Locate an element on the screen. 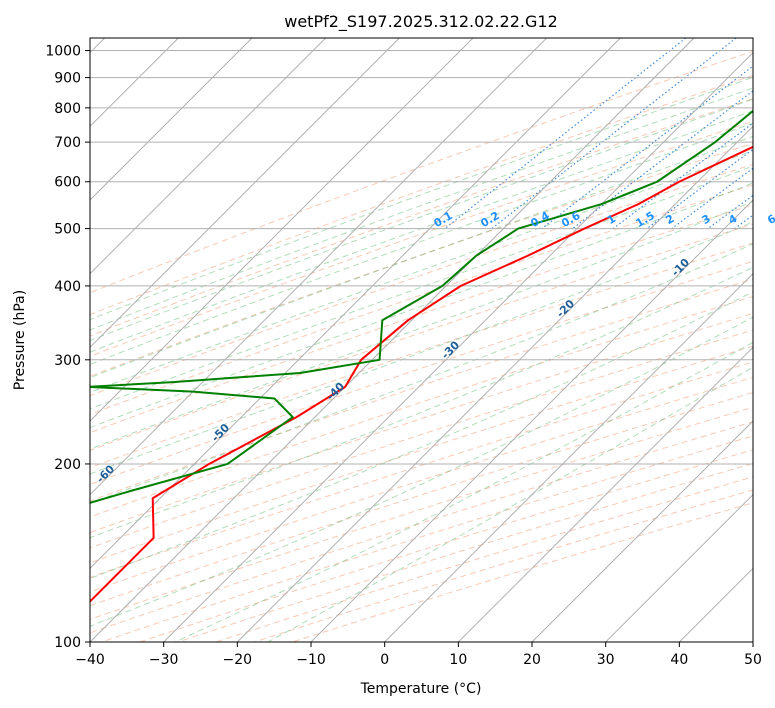 This screenshot has height=708, width=775. x-tick-label: 40 is located at coordinates (679, 660).